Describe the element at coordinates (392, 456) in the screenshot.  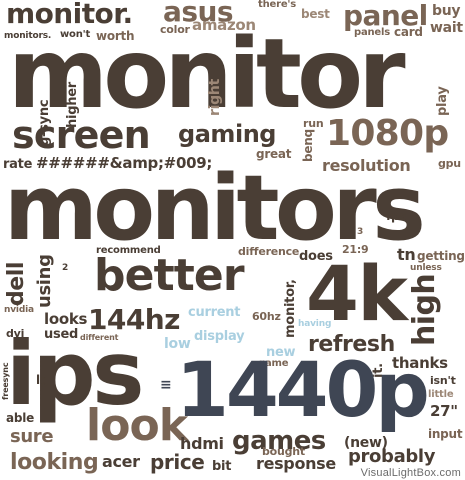
I see `word-probably: probably` at that location.